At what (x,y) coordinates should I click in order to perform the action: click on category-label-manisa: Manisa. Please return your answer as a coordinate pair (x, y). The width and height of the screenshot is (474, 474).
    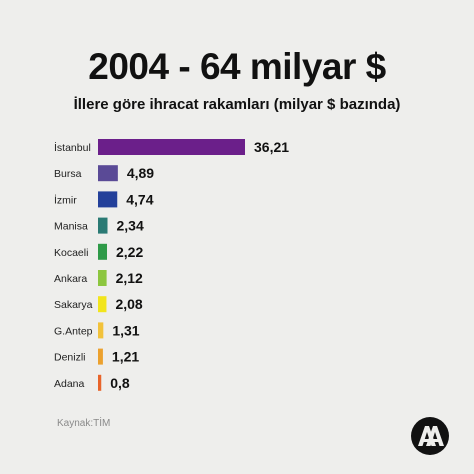
    Looking at the image, I should click on (71, 227).